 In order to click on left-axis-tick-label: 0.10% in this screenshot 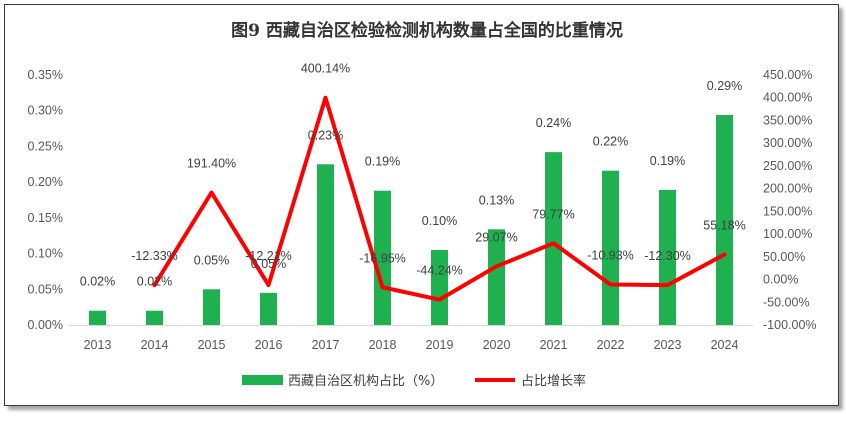, I will do `click(45, 254)`.